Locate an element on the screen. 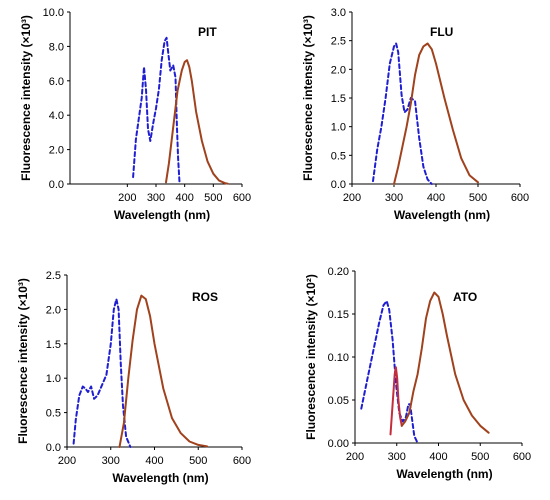  panel-title: ROS is located at coordinates (205, 297).